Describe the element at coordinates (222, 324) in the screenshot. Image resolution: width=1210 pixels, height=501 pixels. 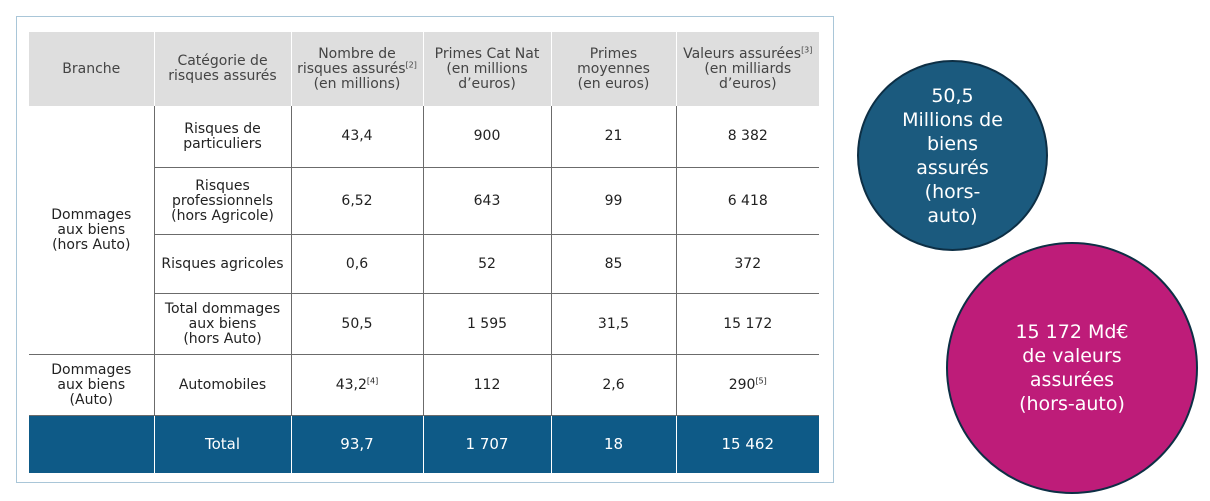
I see `cell-category: Total dommages aux biens (hors Auto)` at that location.